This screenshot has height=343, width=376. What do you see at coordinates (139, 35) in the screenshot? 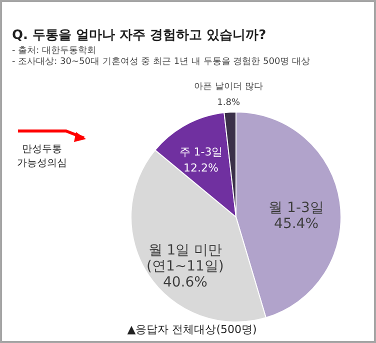
I see `chart-title: Q. 두통을 얼마나 자주 경험하고 있습니까?` at bounding box center [139, 35].